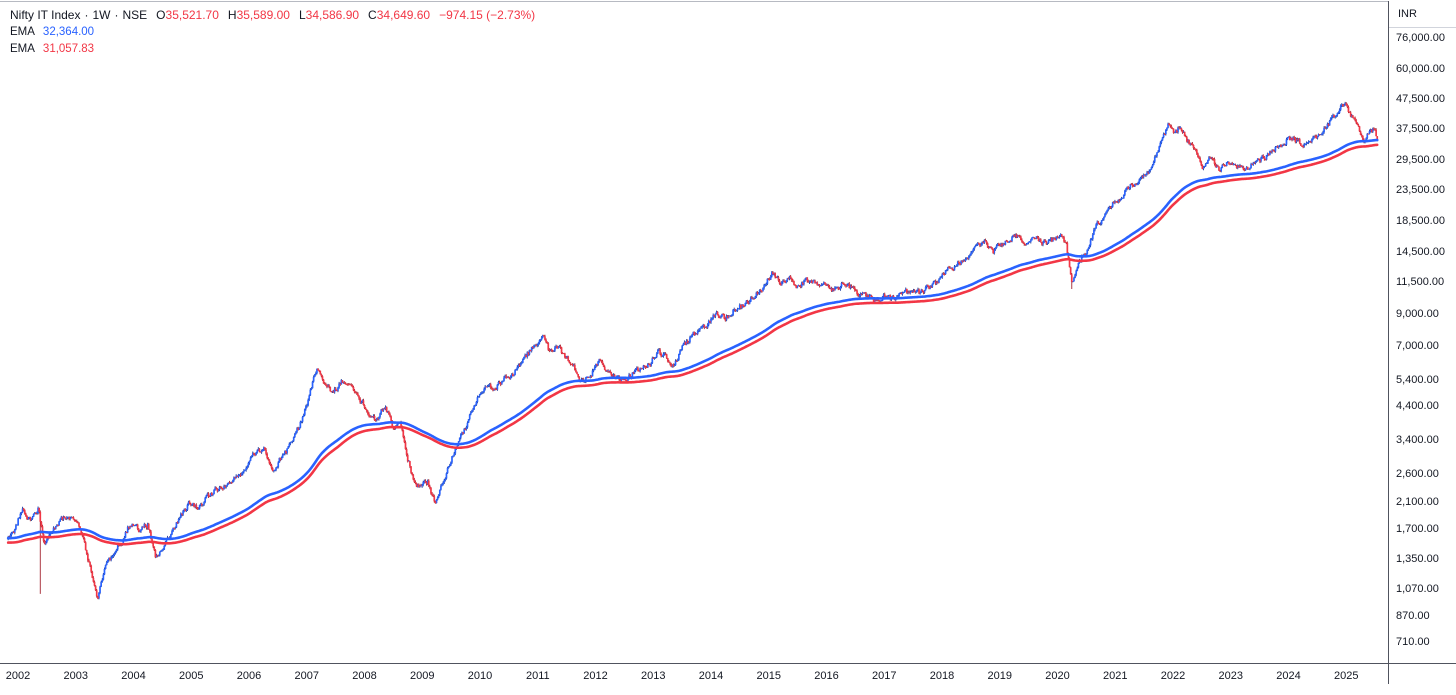 The height and width of the screenshot is (695, 1456). What do you see at coordinates (1417, 529) in the screenshot?
I see `price-tick-label: 1,700.00` at bounding box center [1417, 529].